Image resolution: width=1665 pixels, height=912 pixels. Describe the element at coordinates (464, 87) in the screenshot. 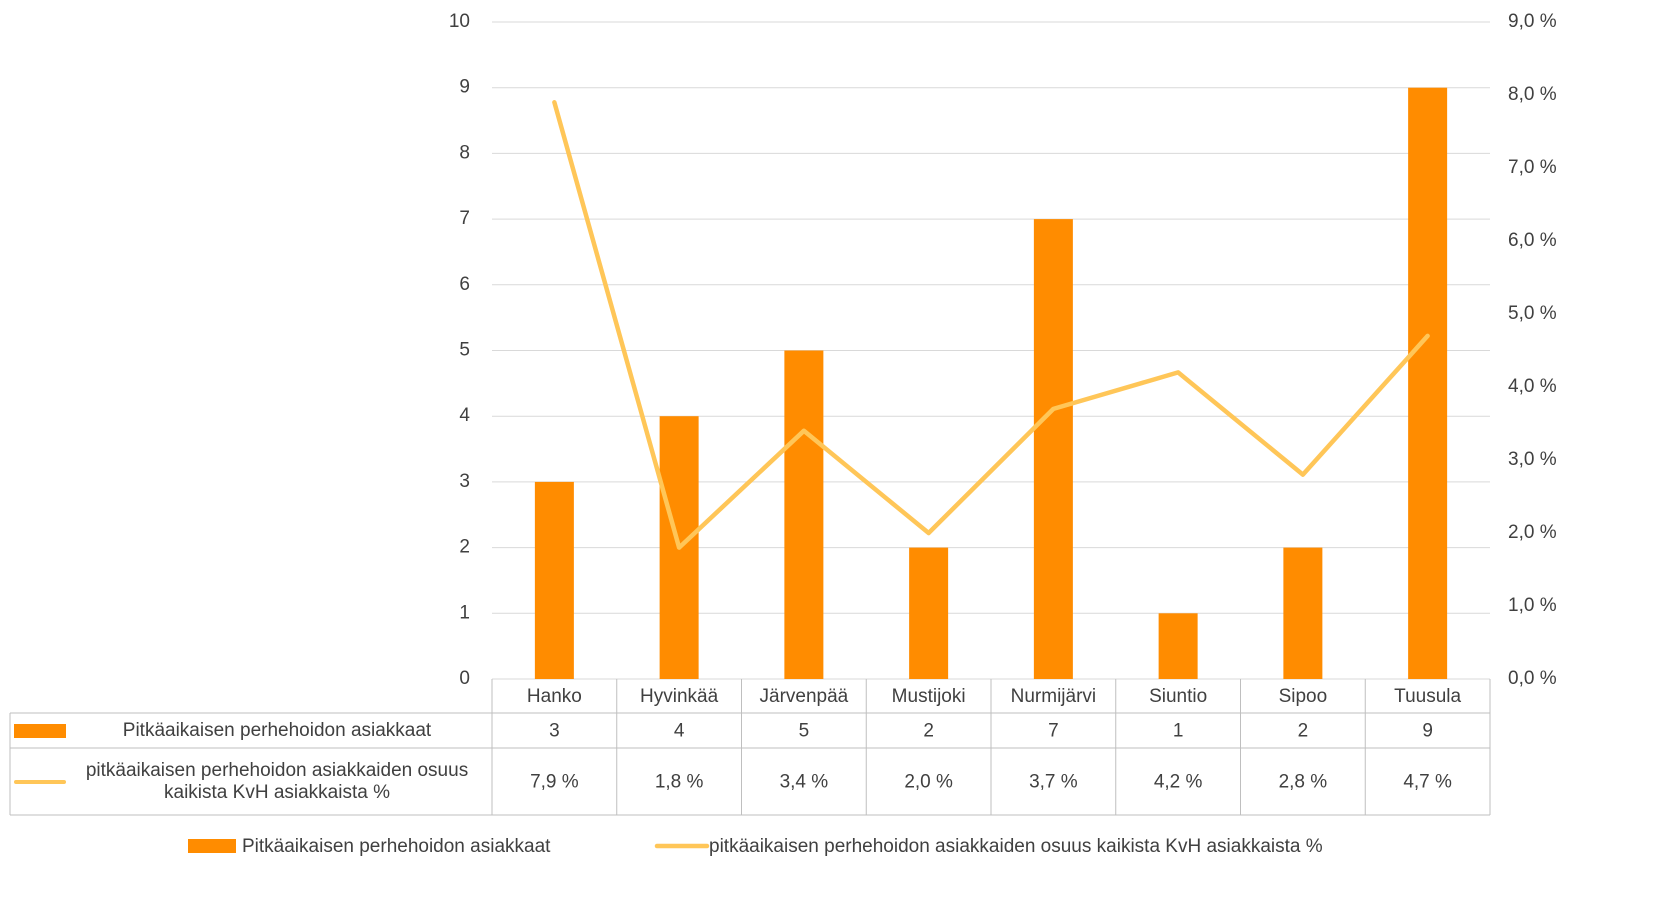

I see `y-tick-label: 9` at that location.